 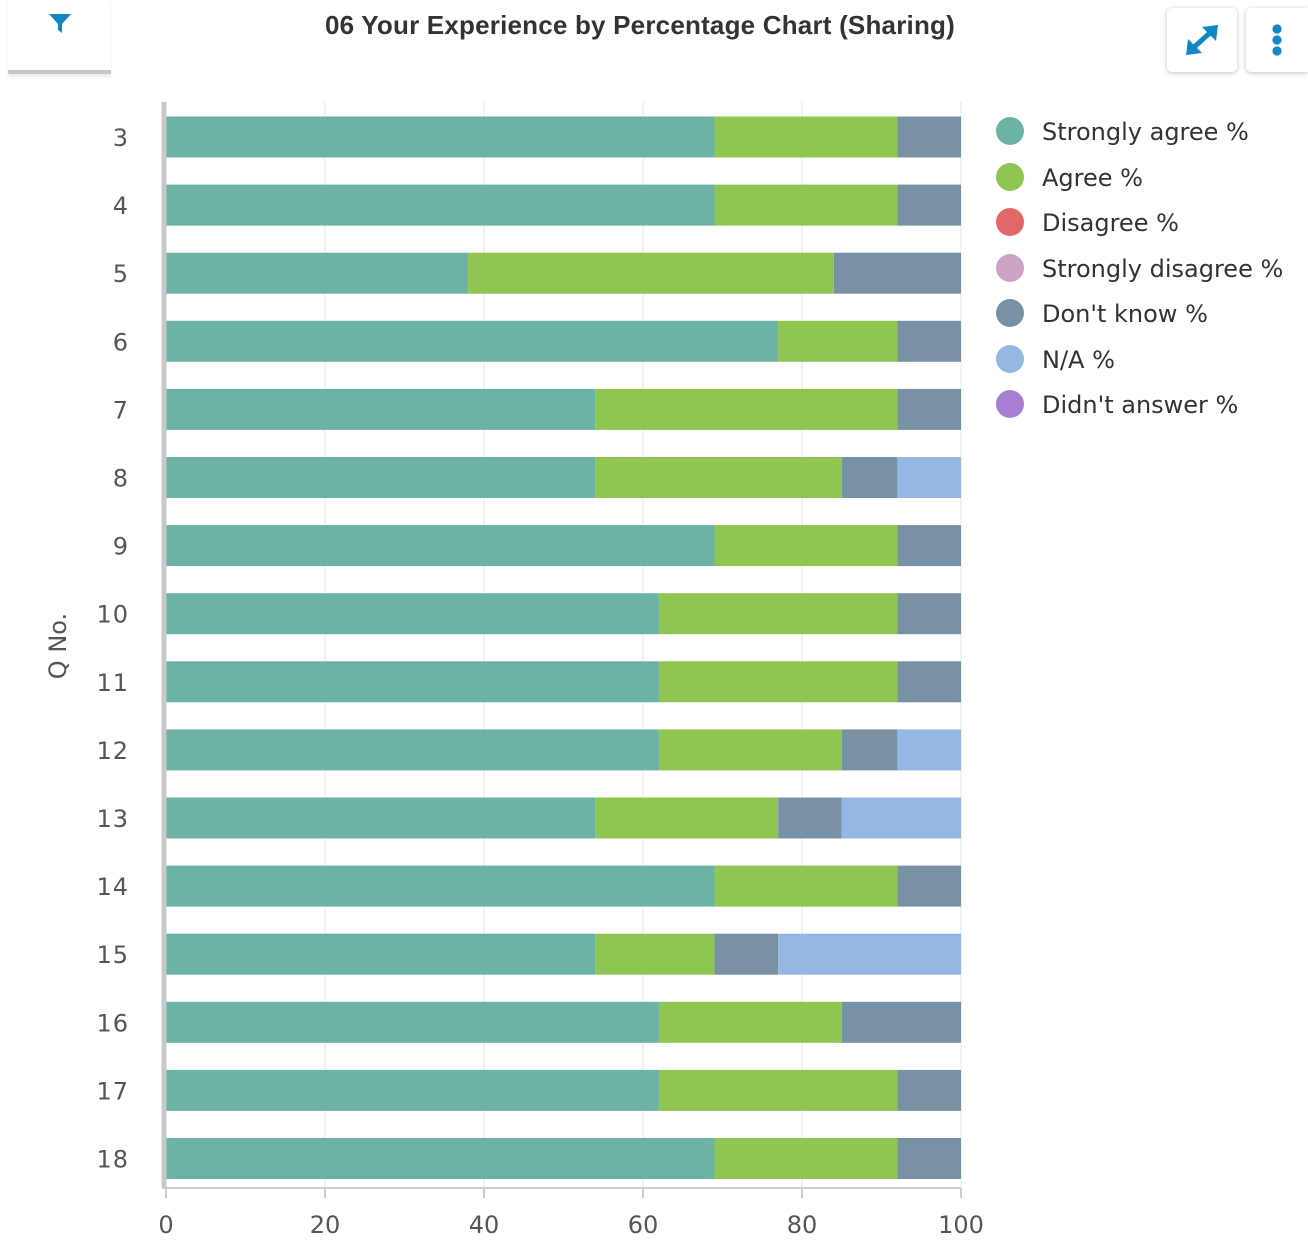 What do you see at coordinates (1125, 314) in the screenshot?
I see `legend-label: Don't know %` at bounding box center [1125, 314].